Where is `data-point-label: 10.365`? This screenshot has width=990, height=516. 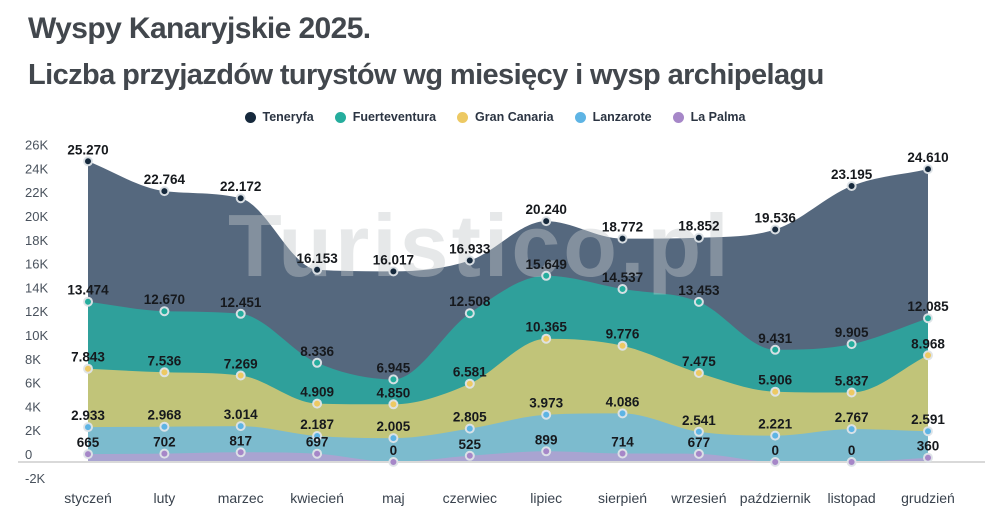
data-point-label: 10.365 is located at coordinates (547, 327).